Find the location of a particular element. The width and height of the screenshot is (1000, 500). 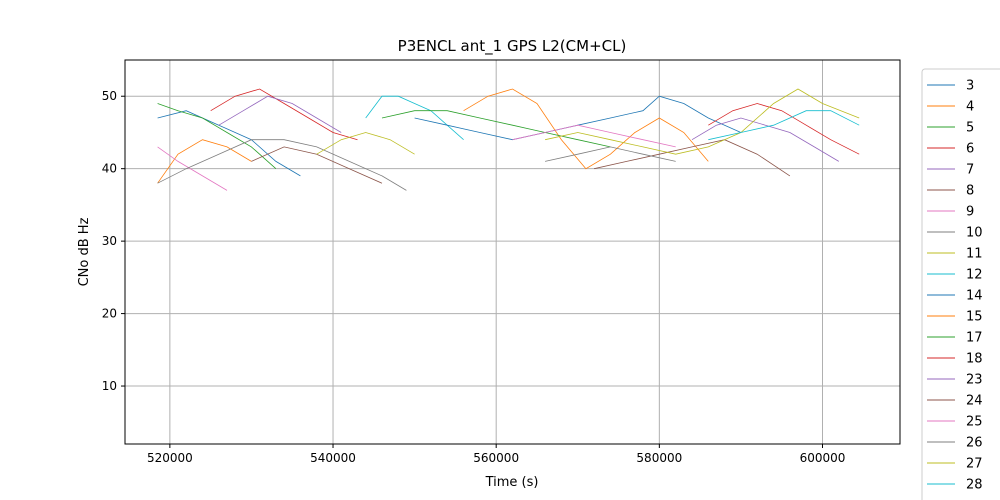

y-axis-ticks: 10 20 30 40 50 is located at coordinates (113, 241).